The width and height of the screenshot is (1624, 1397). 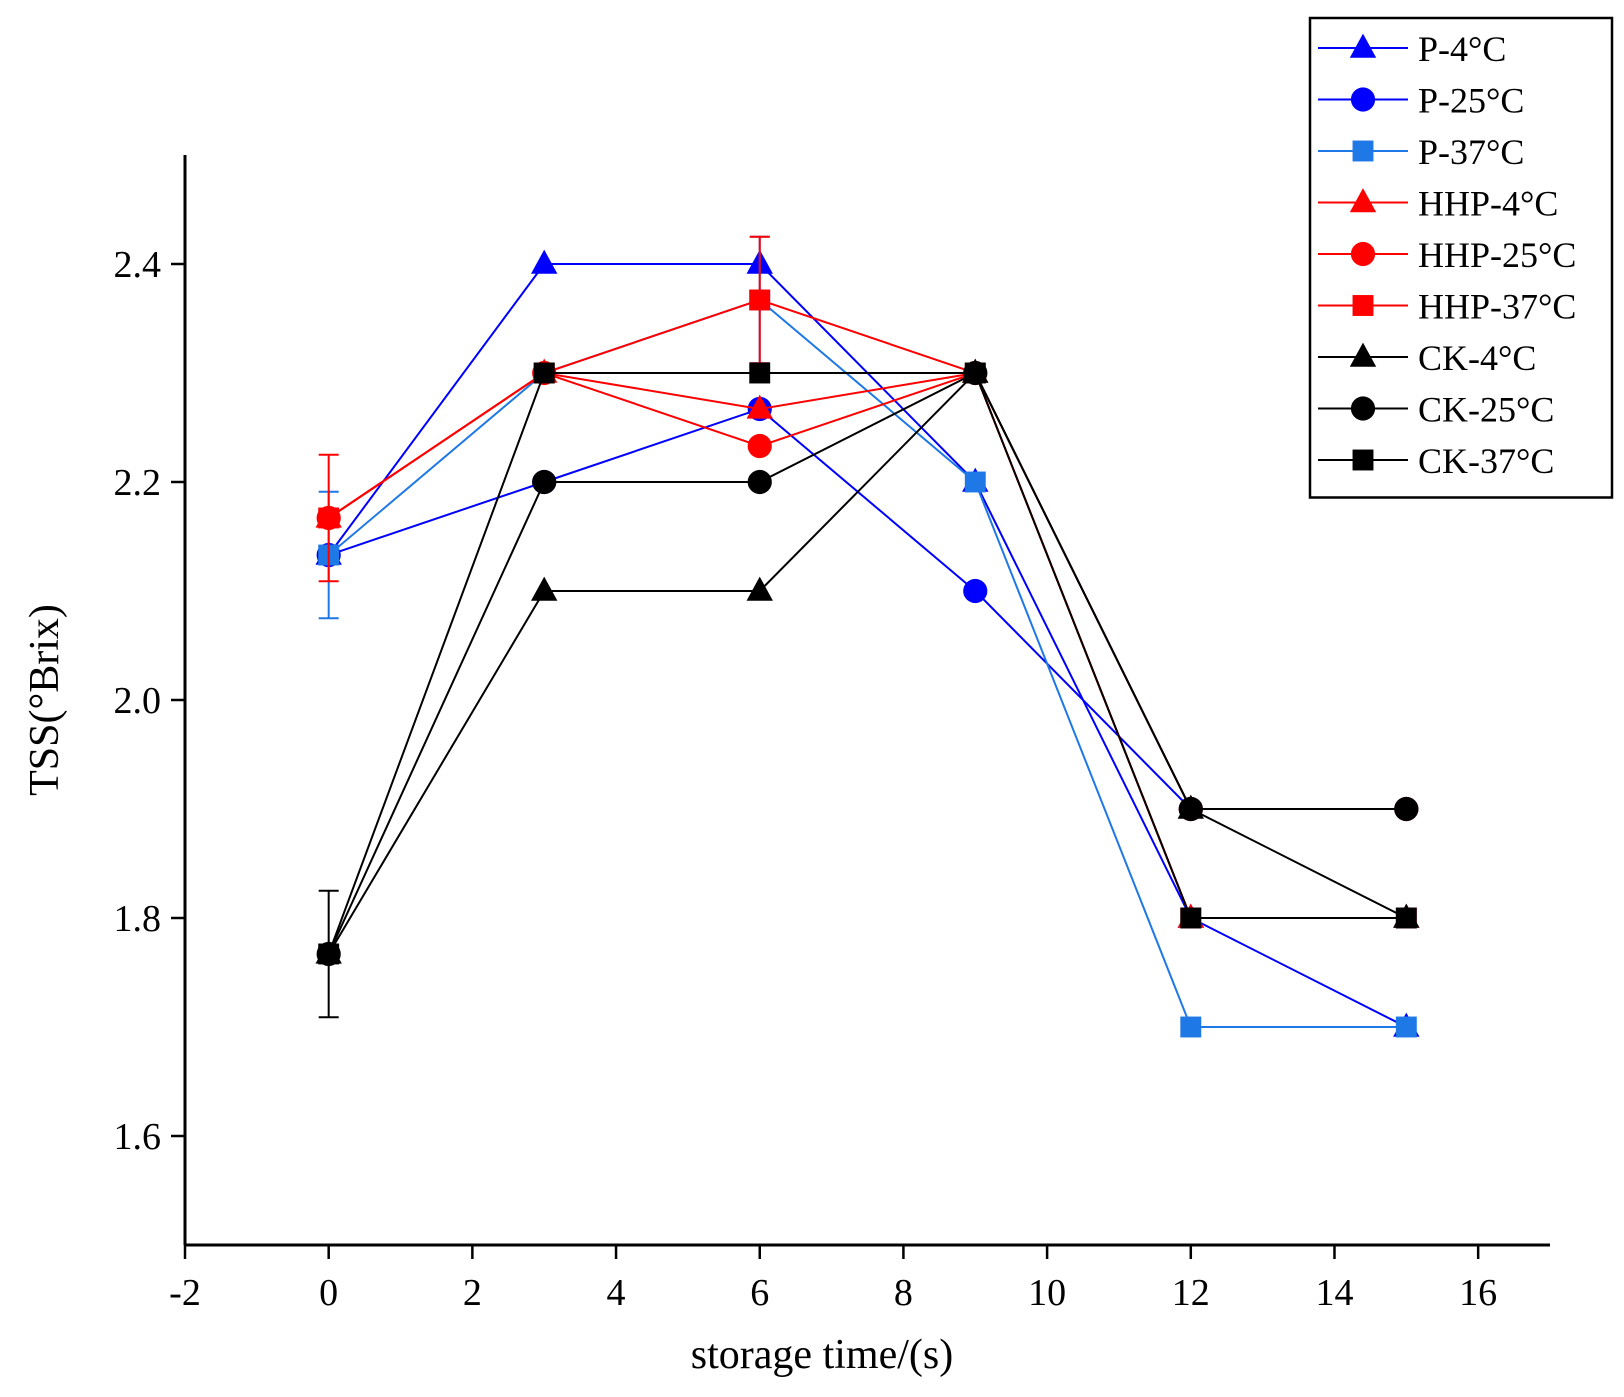 I want to click on legend-entry: HHP-4°C, so click(x=1438, y=204).